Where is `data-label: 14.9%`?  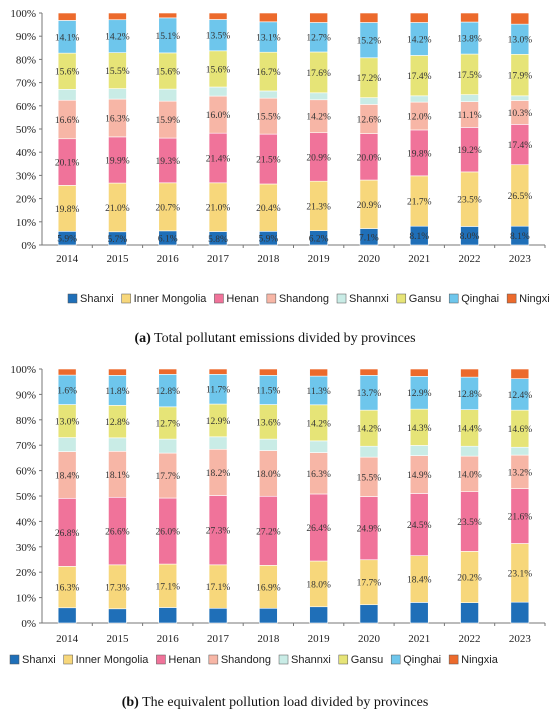
data-label: 14.9% is located at coordinates (419, 476).